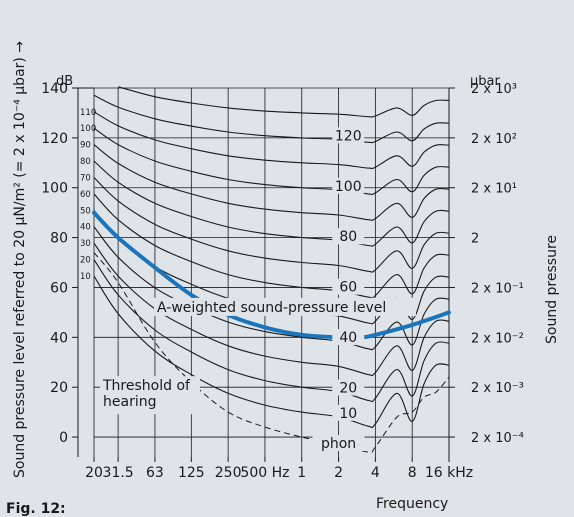 Image resolution: width=574 pixels, height=517 pixels. What do you see at coordinates (54, 189) in the screenshot?
I see `y-tick-label: 100` at bounding box center [54, 189].